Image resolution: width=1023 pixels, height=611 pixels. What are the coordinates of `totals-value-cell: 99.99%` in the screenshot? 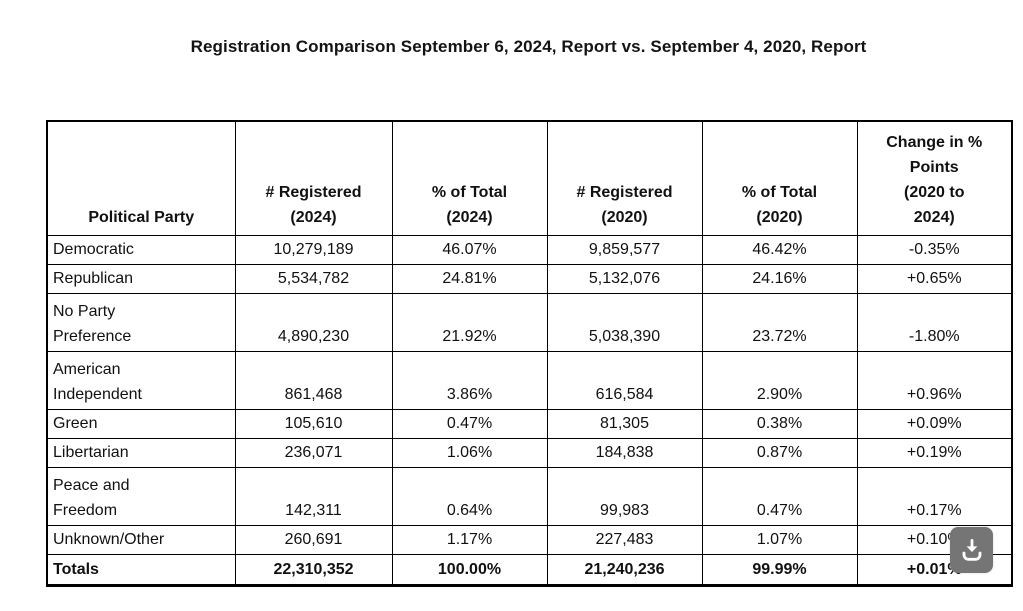 It's located at (779, 569).